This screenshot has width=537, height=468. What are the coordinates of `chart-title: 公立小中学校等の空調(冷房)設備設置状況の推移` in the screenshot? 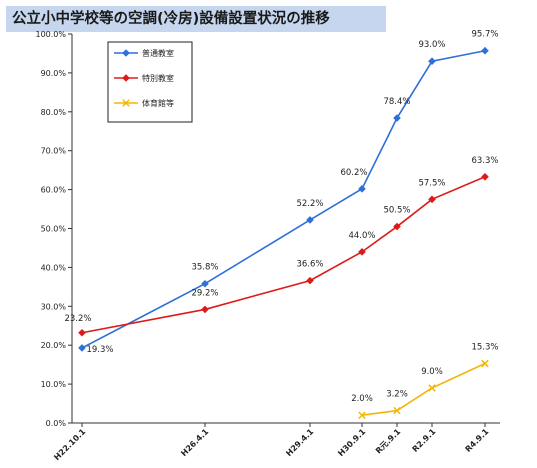 It's located at (196, 19).